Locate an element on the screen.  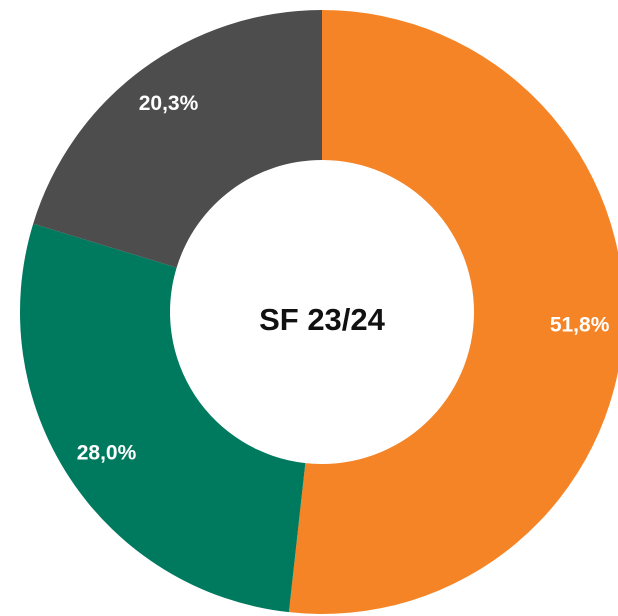
value-label: 51,8% is located at coordinates (580, 325).